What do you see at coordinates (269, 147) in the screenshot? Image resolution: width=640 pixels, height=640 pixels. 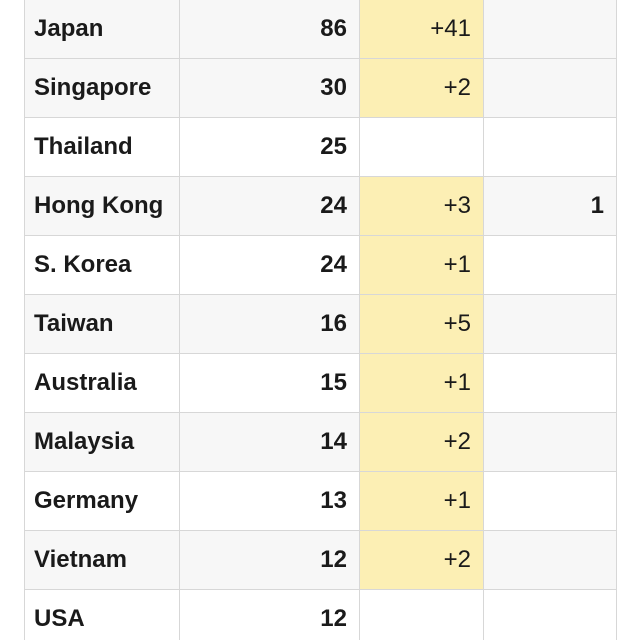 I see `total-cases-cell: 25` at bounding box center [269, 147].